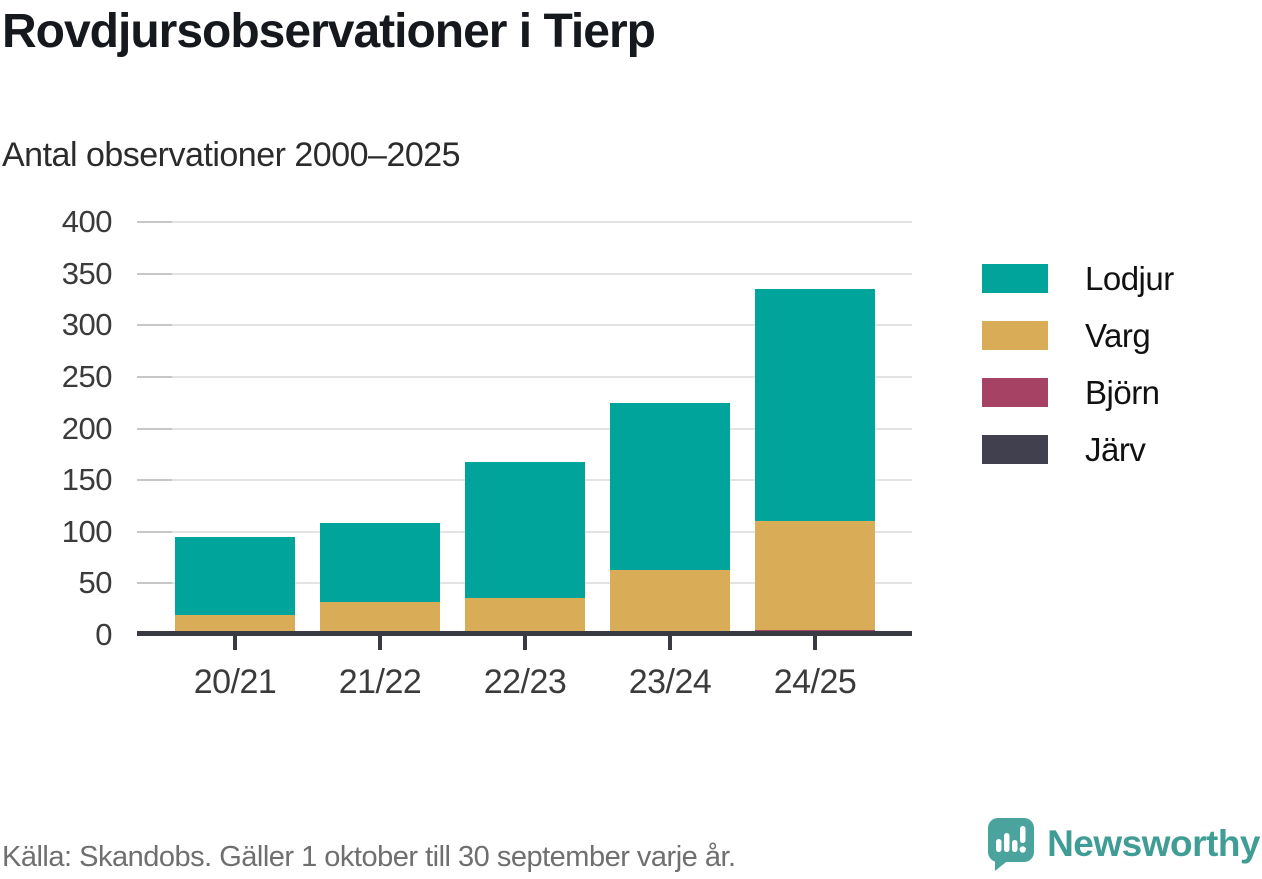  What do you see at coordinates (380, 682) in the screenshot?
I see `x-tick-label-21-22: 21/22` at bounding box center [380, 682].